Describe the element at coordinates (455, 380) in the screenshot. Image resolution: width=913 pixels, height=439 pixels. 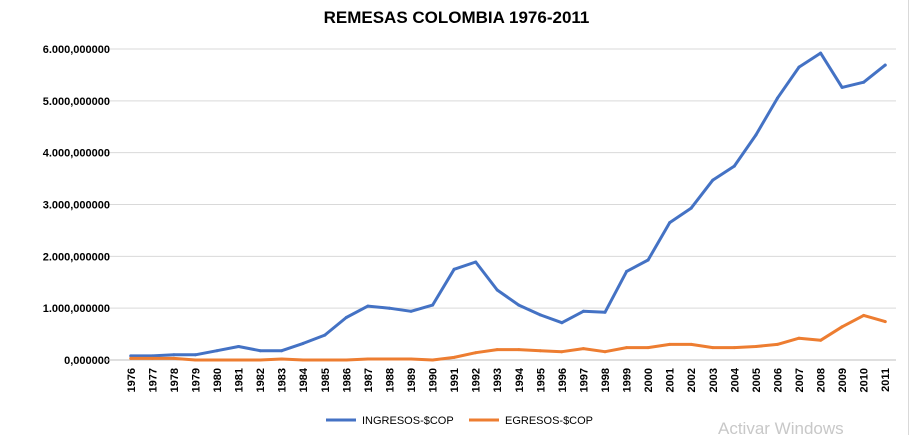
I see `x-tick-label: 1991` at that location.